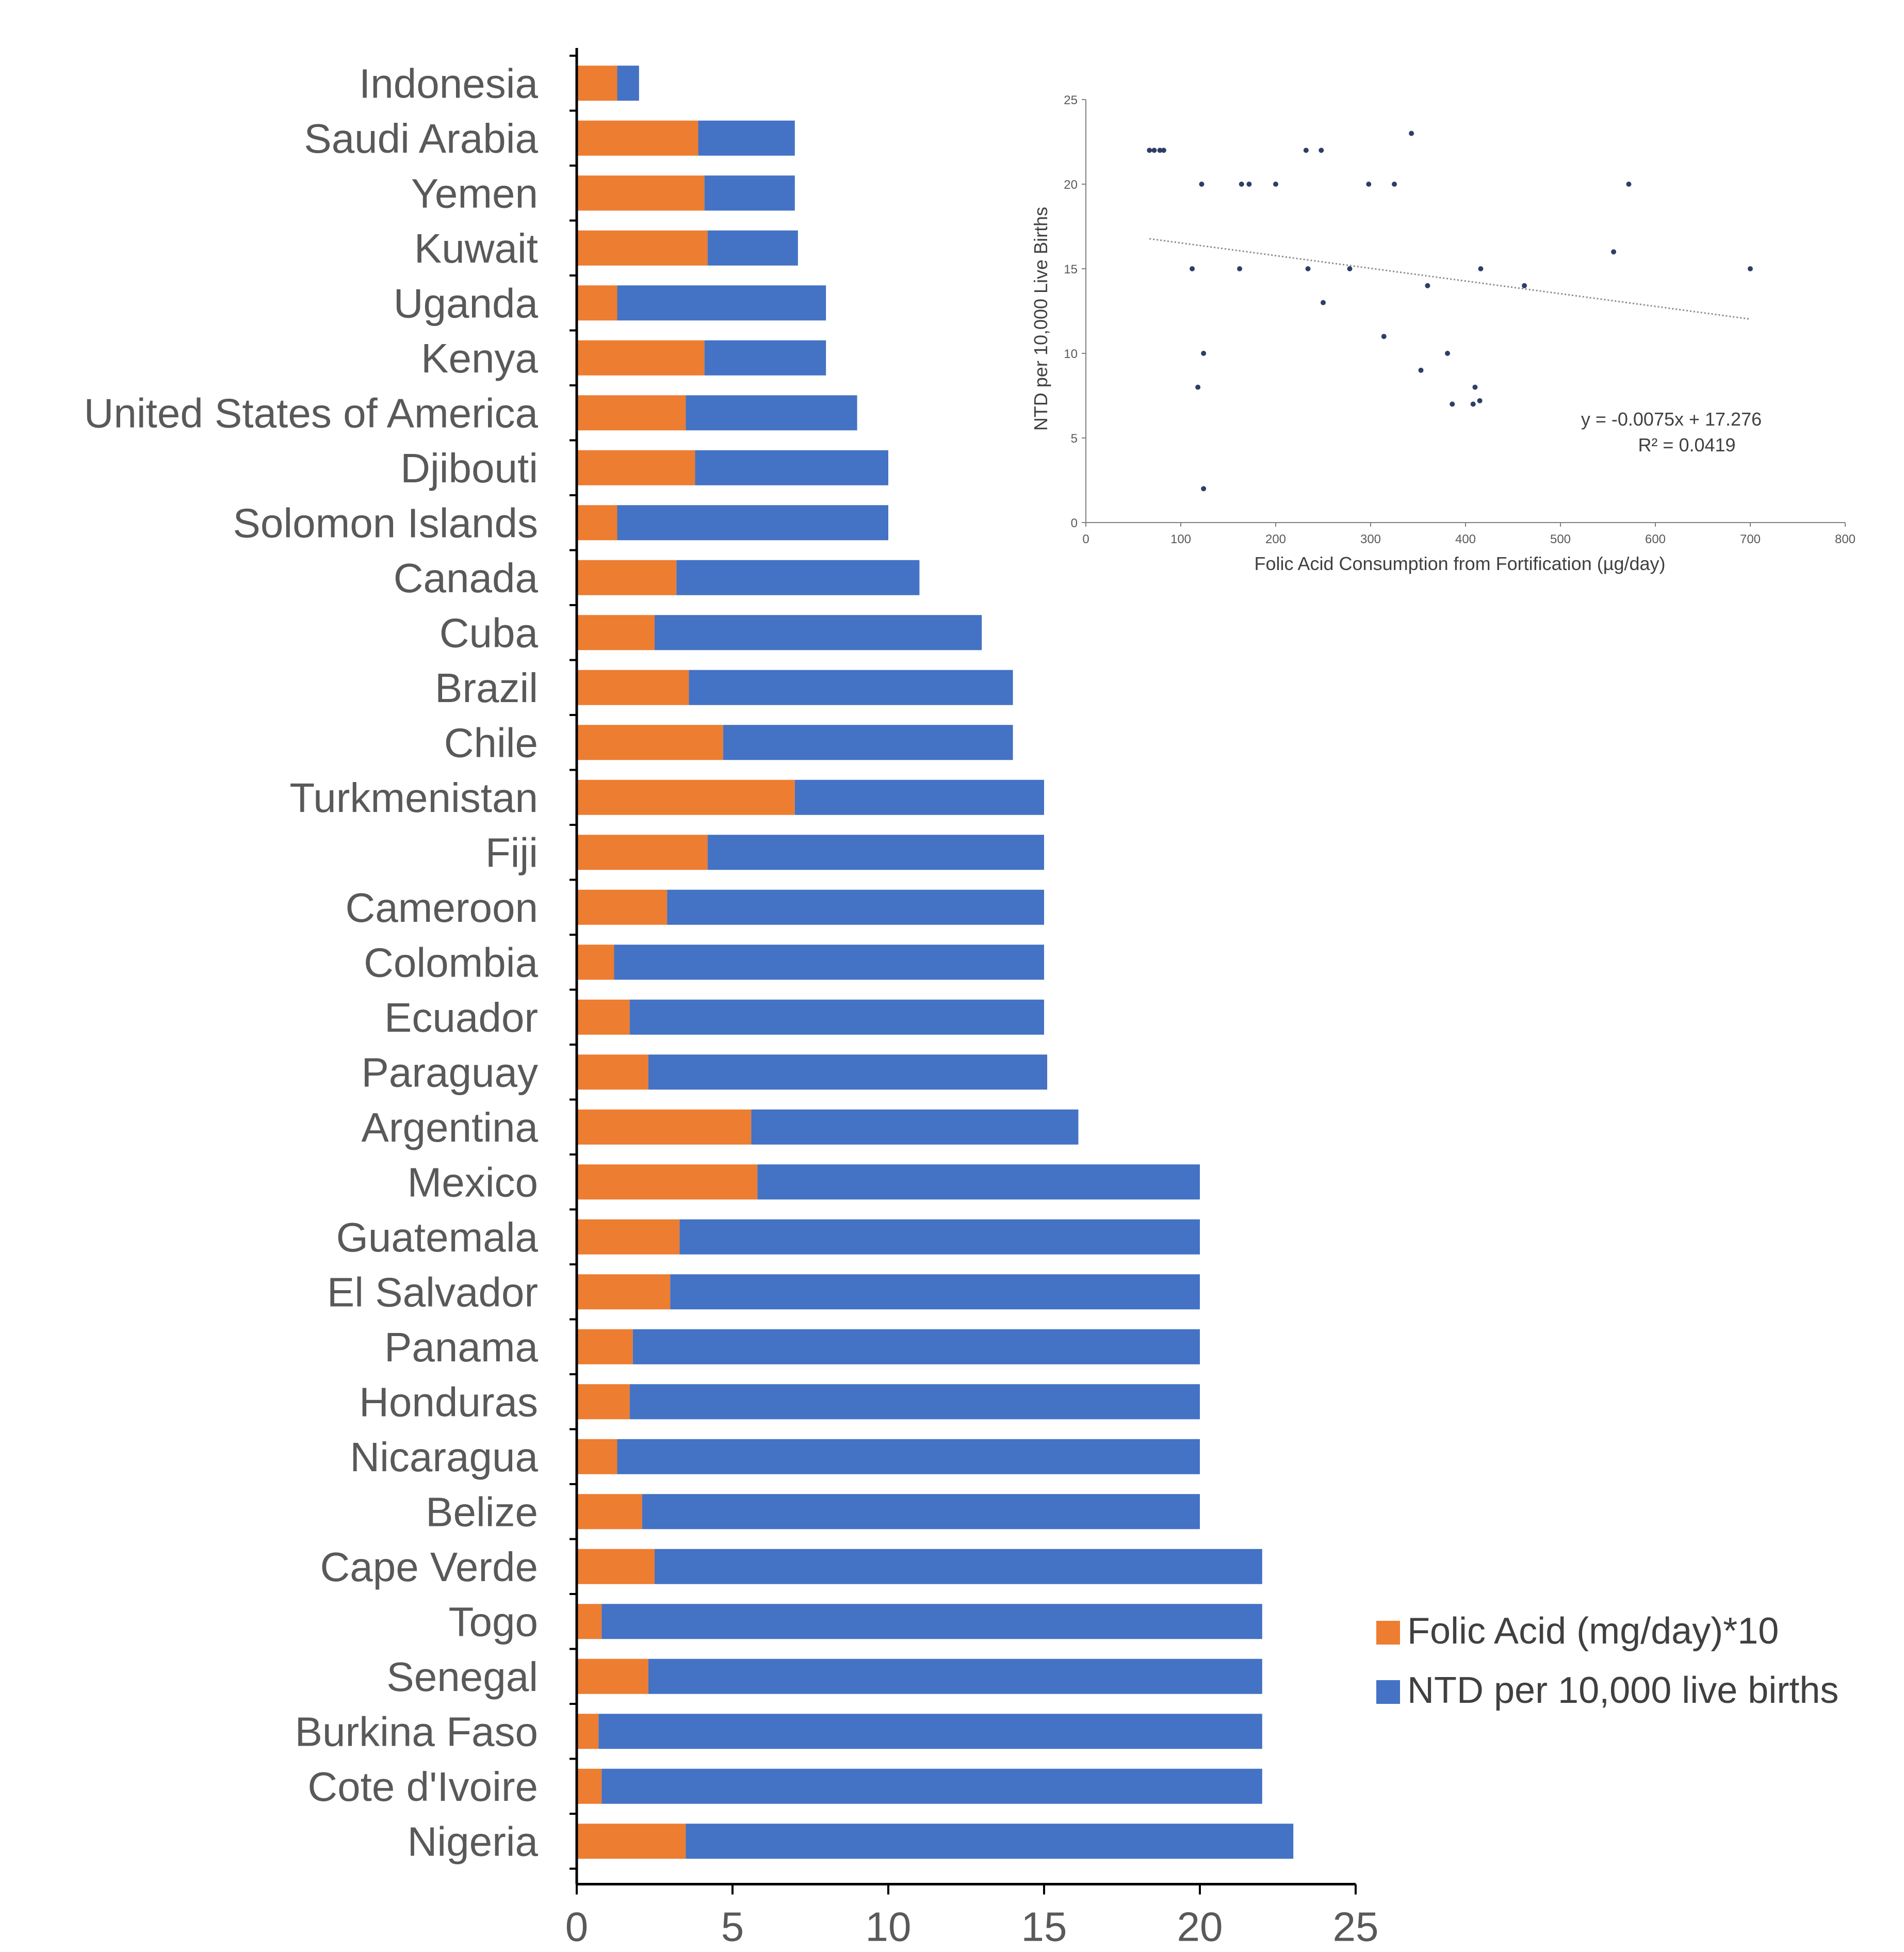 The width and height of the screenshot is (1904, 1952). I want to click on category-label: Ecuador, so click(461, 1017).